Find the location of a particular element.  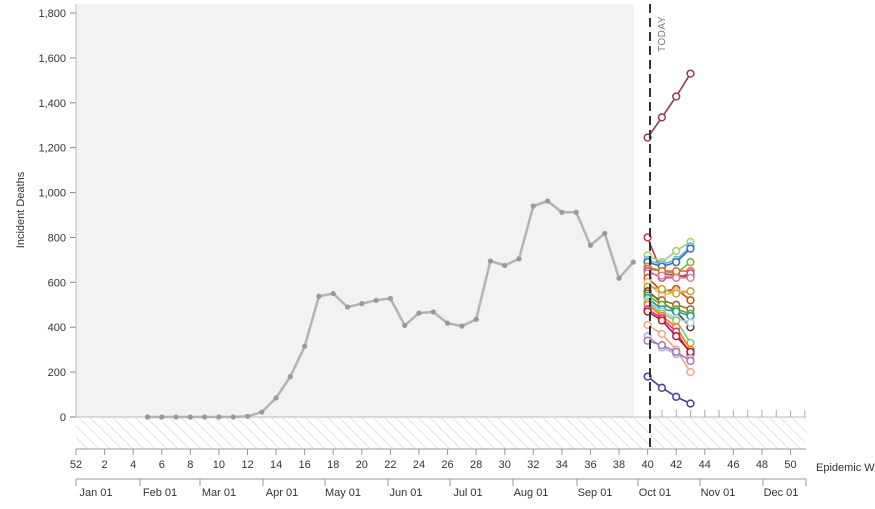

week-tick-label: 10 is located at coordinates (219, 465).